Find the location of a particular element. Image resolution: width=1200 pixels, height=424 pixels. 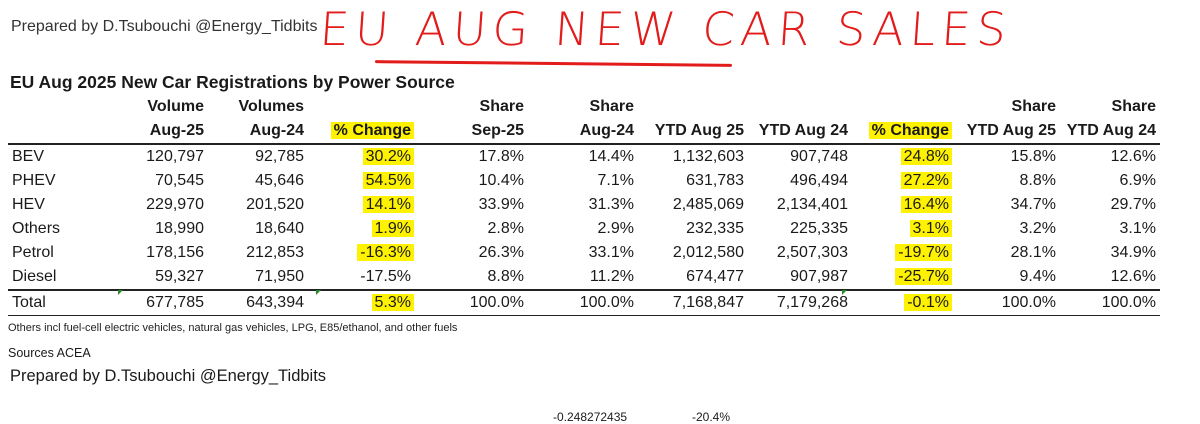

highlighted-value: 30.2% is located at coordinates (388, 156).